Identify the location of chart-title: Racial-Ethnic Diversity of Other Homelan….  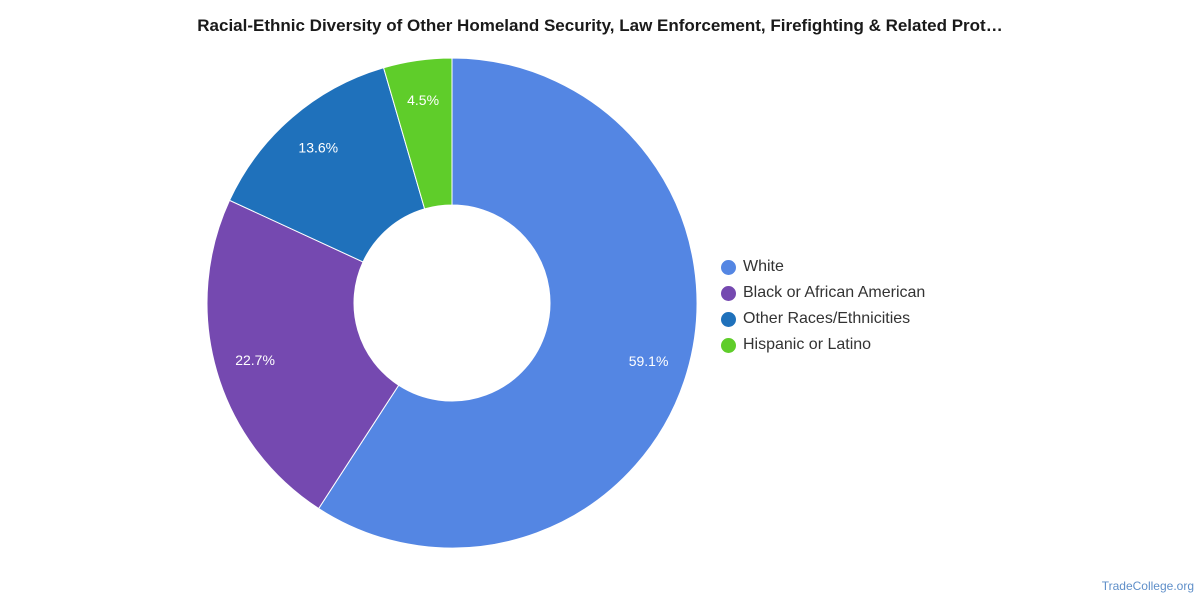
(600, 25).